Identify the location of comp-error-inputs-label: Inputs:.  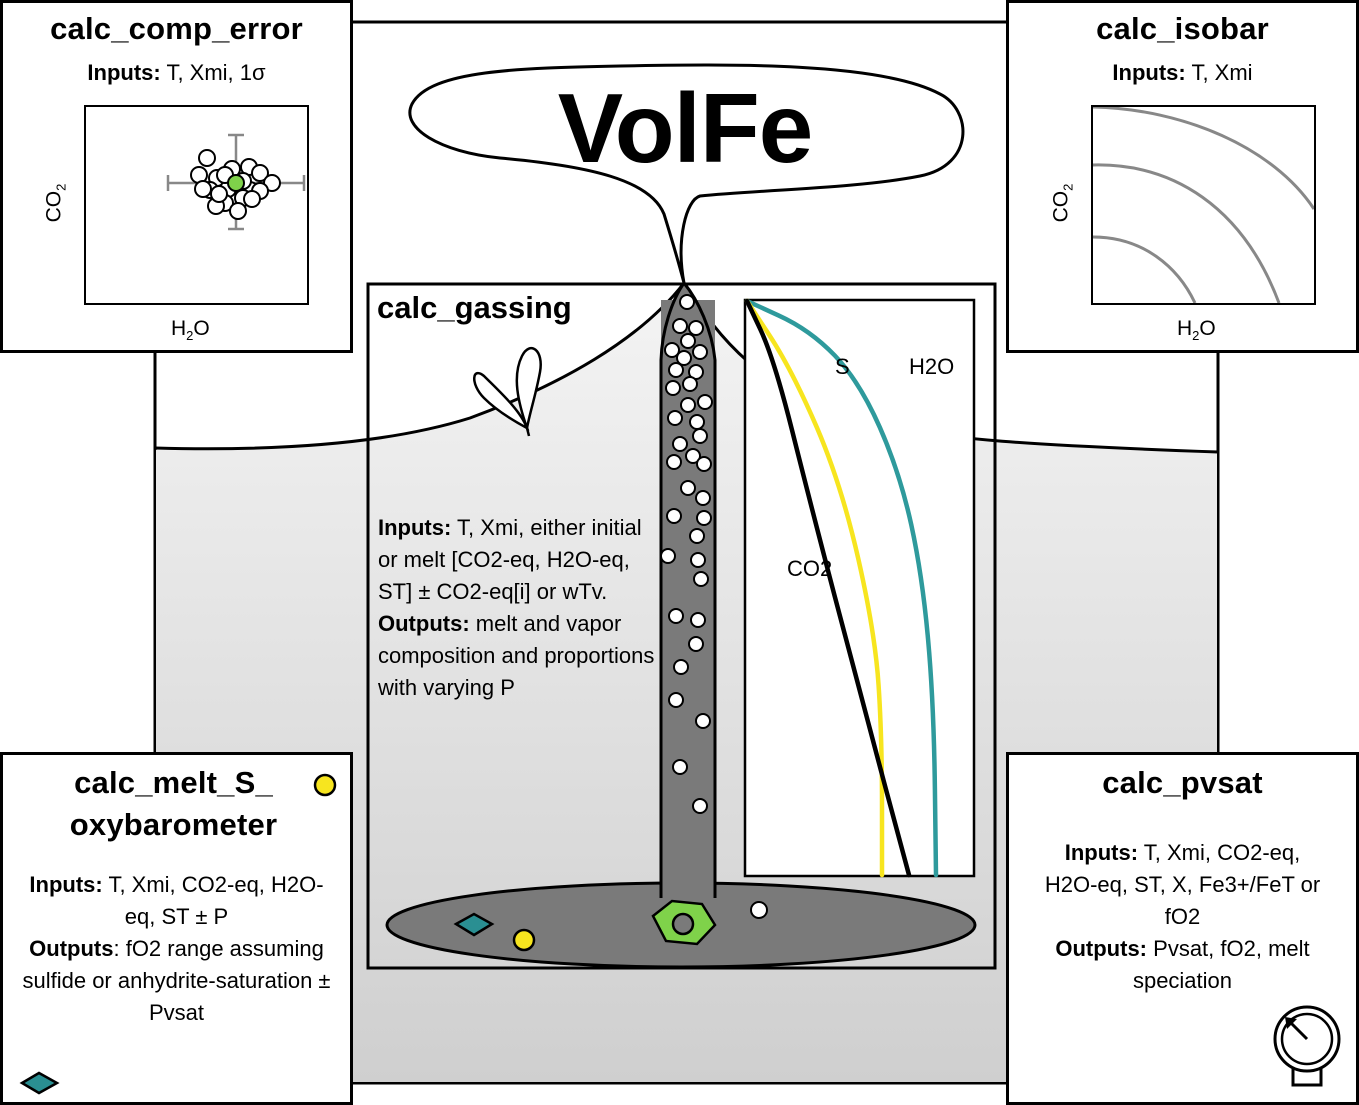
(124, 72).